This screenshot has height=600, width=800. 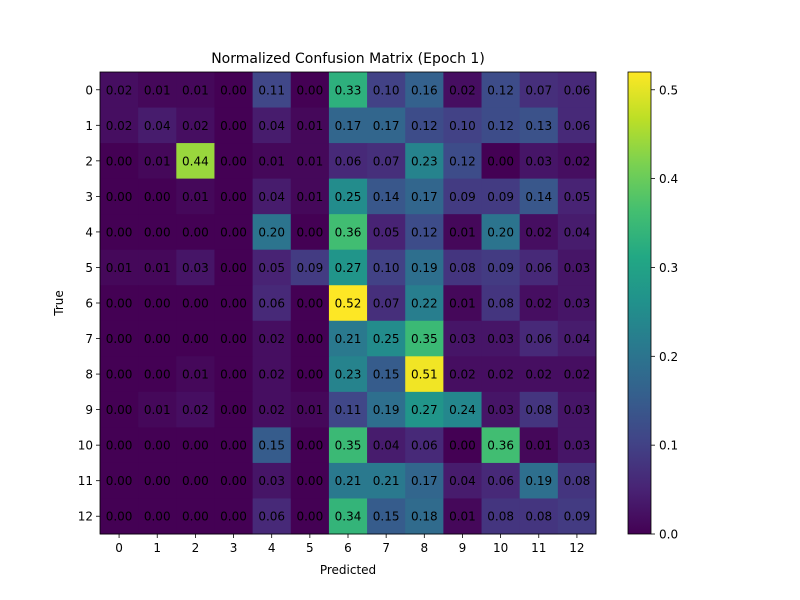 What do you see at coordinates (310, 548) in the screenshot?
I see `x-tick-label: 5` at bounding box center [310, 548].